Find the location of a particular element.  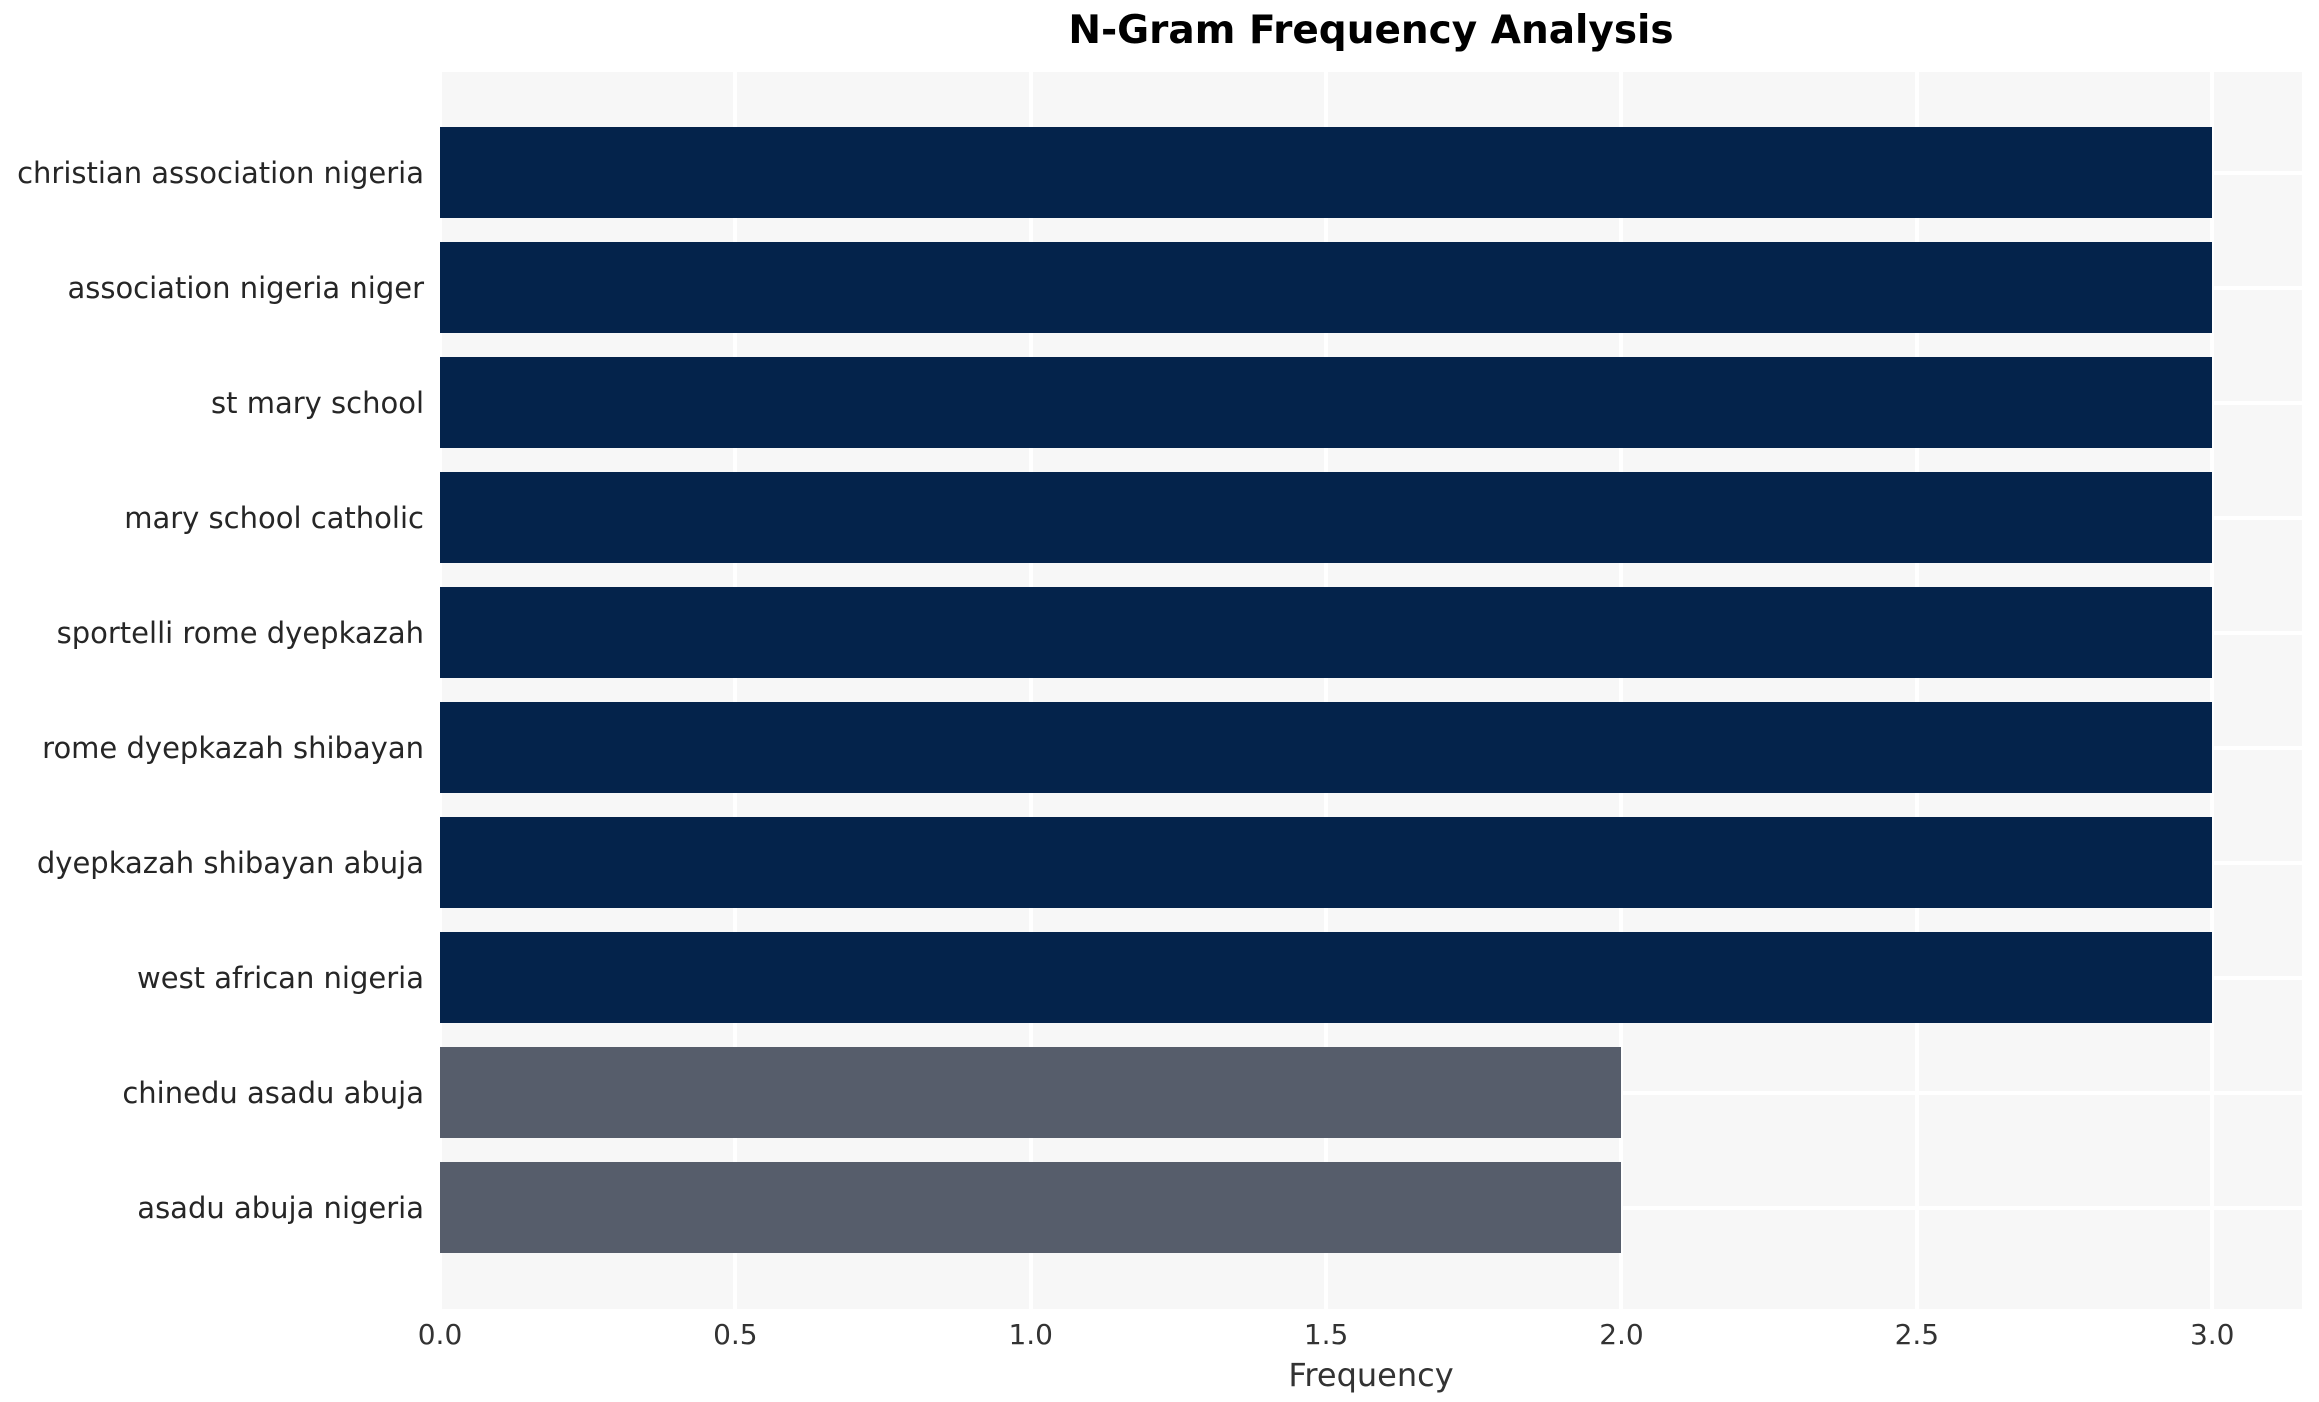

x-tick-label: 1.0 is located at coordinates (1030, 1334).